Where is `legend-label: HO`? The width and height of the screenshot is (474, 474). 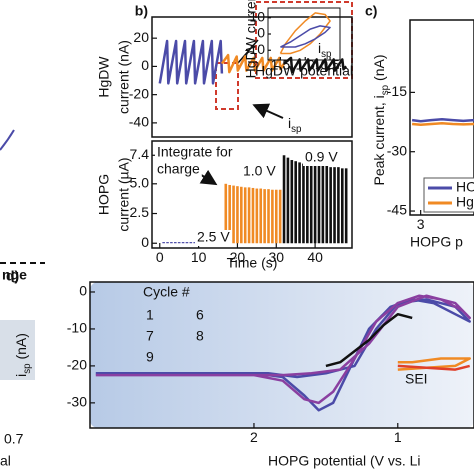
legend-label: HO is located at coordinates (465, 187).